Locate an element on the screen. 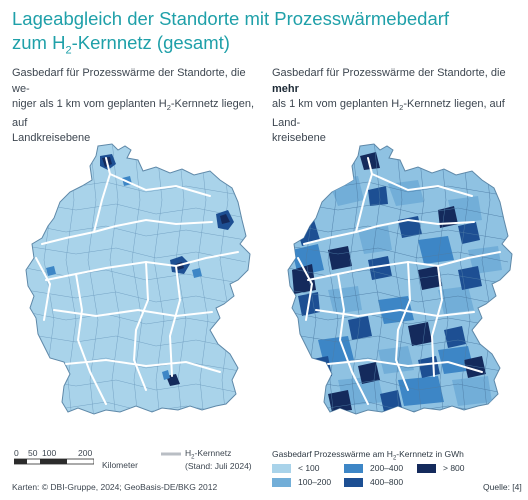  legend-item-200-400: 200–400 is located at coordinates (373, 468).